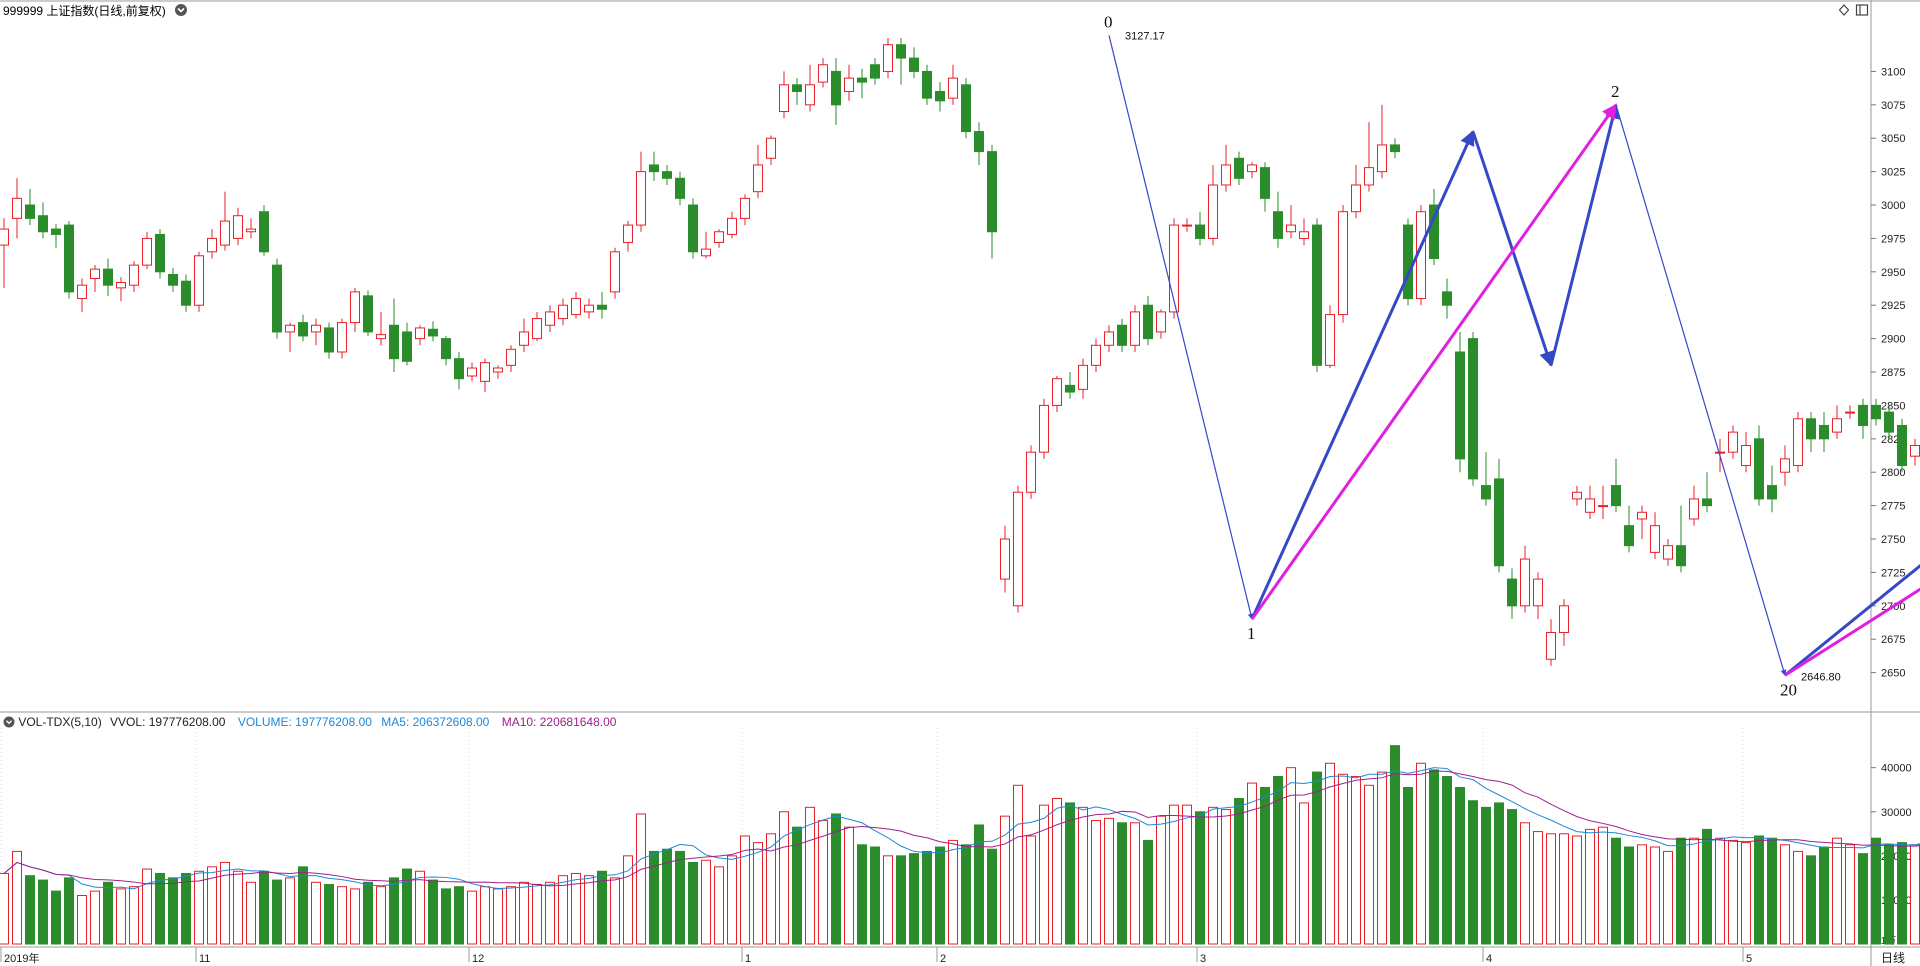 The image size is (1920, 966). Describe the element at coordinates (1108, 21) in the screenshot. I see `wave-label: 0` at that location.